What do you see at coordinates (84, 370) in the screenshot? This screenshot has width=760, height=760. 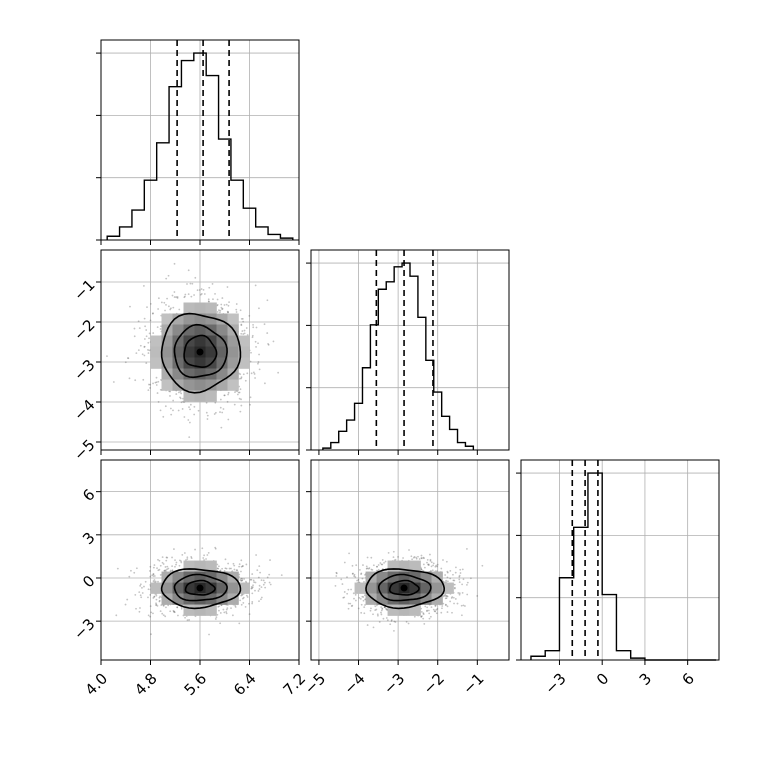 I see `ytick-label-1-2: −3` at bounding box center [84, 370].